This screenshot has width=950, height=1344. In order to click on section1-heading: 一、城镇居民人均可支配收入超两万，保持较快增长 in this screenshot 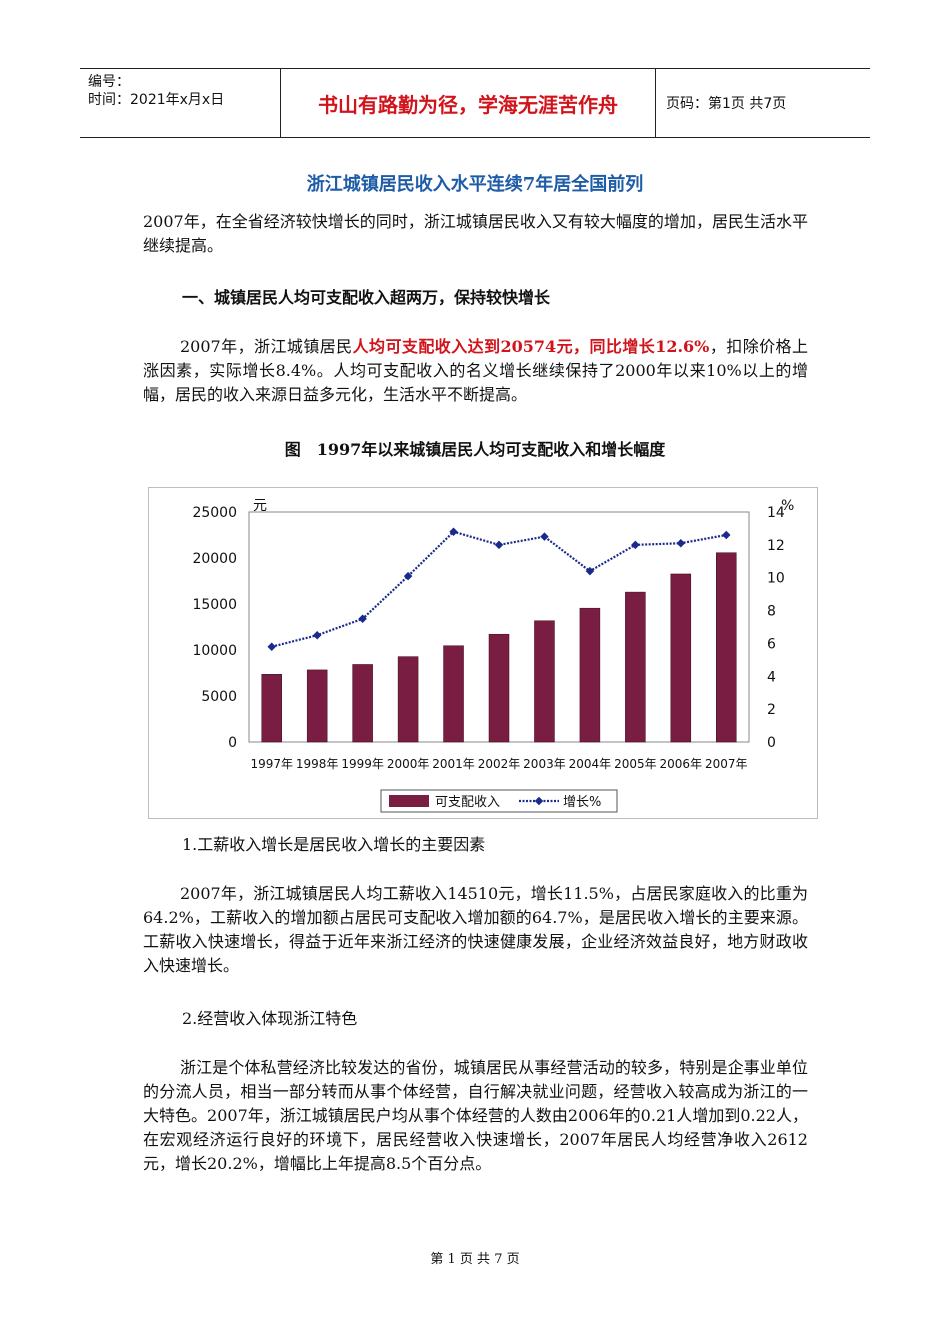, I will do `click(366, 297)`.